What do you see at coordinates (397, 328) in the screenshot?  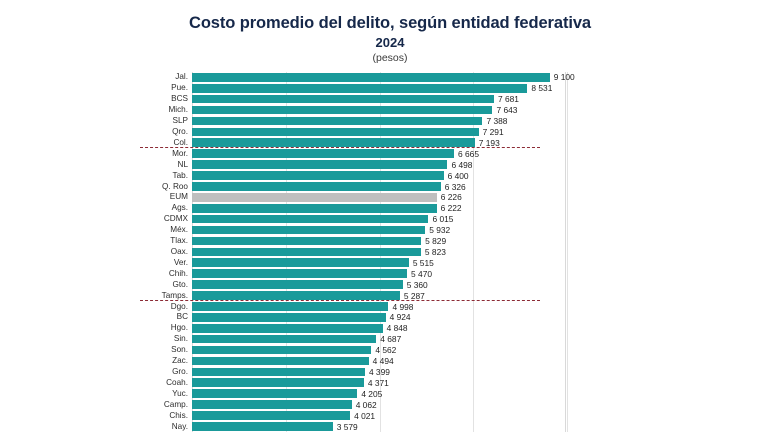 I see `bar-value-label: 4 848` at bounding box center [397, 328].